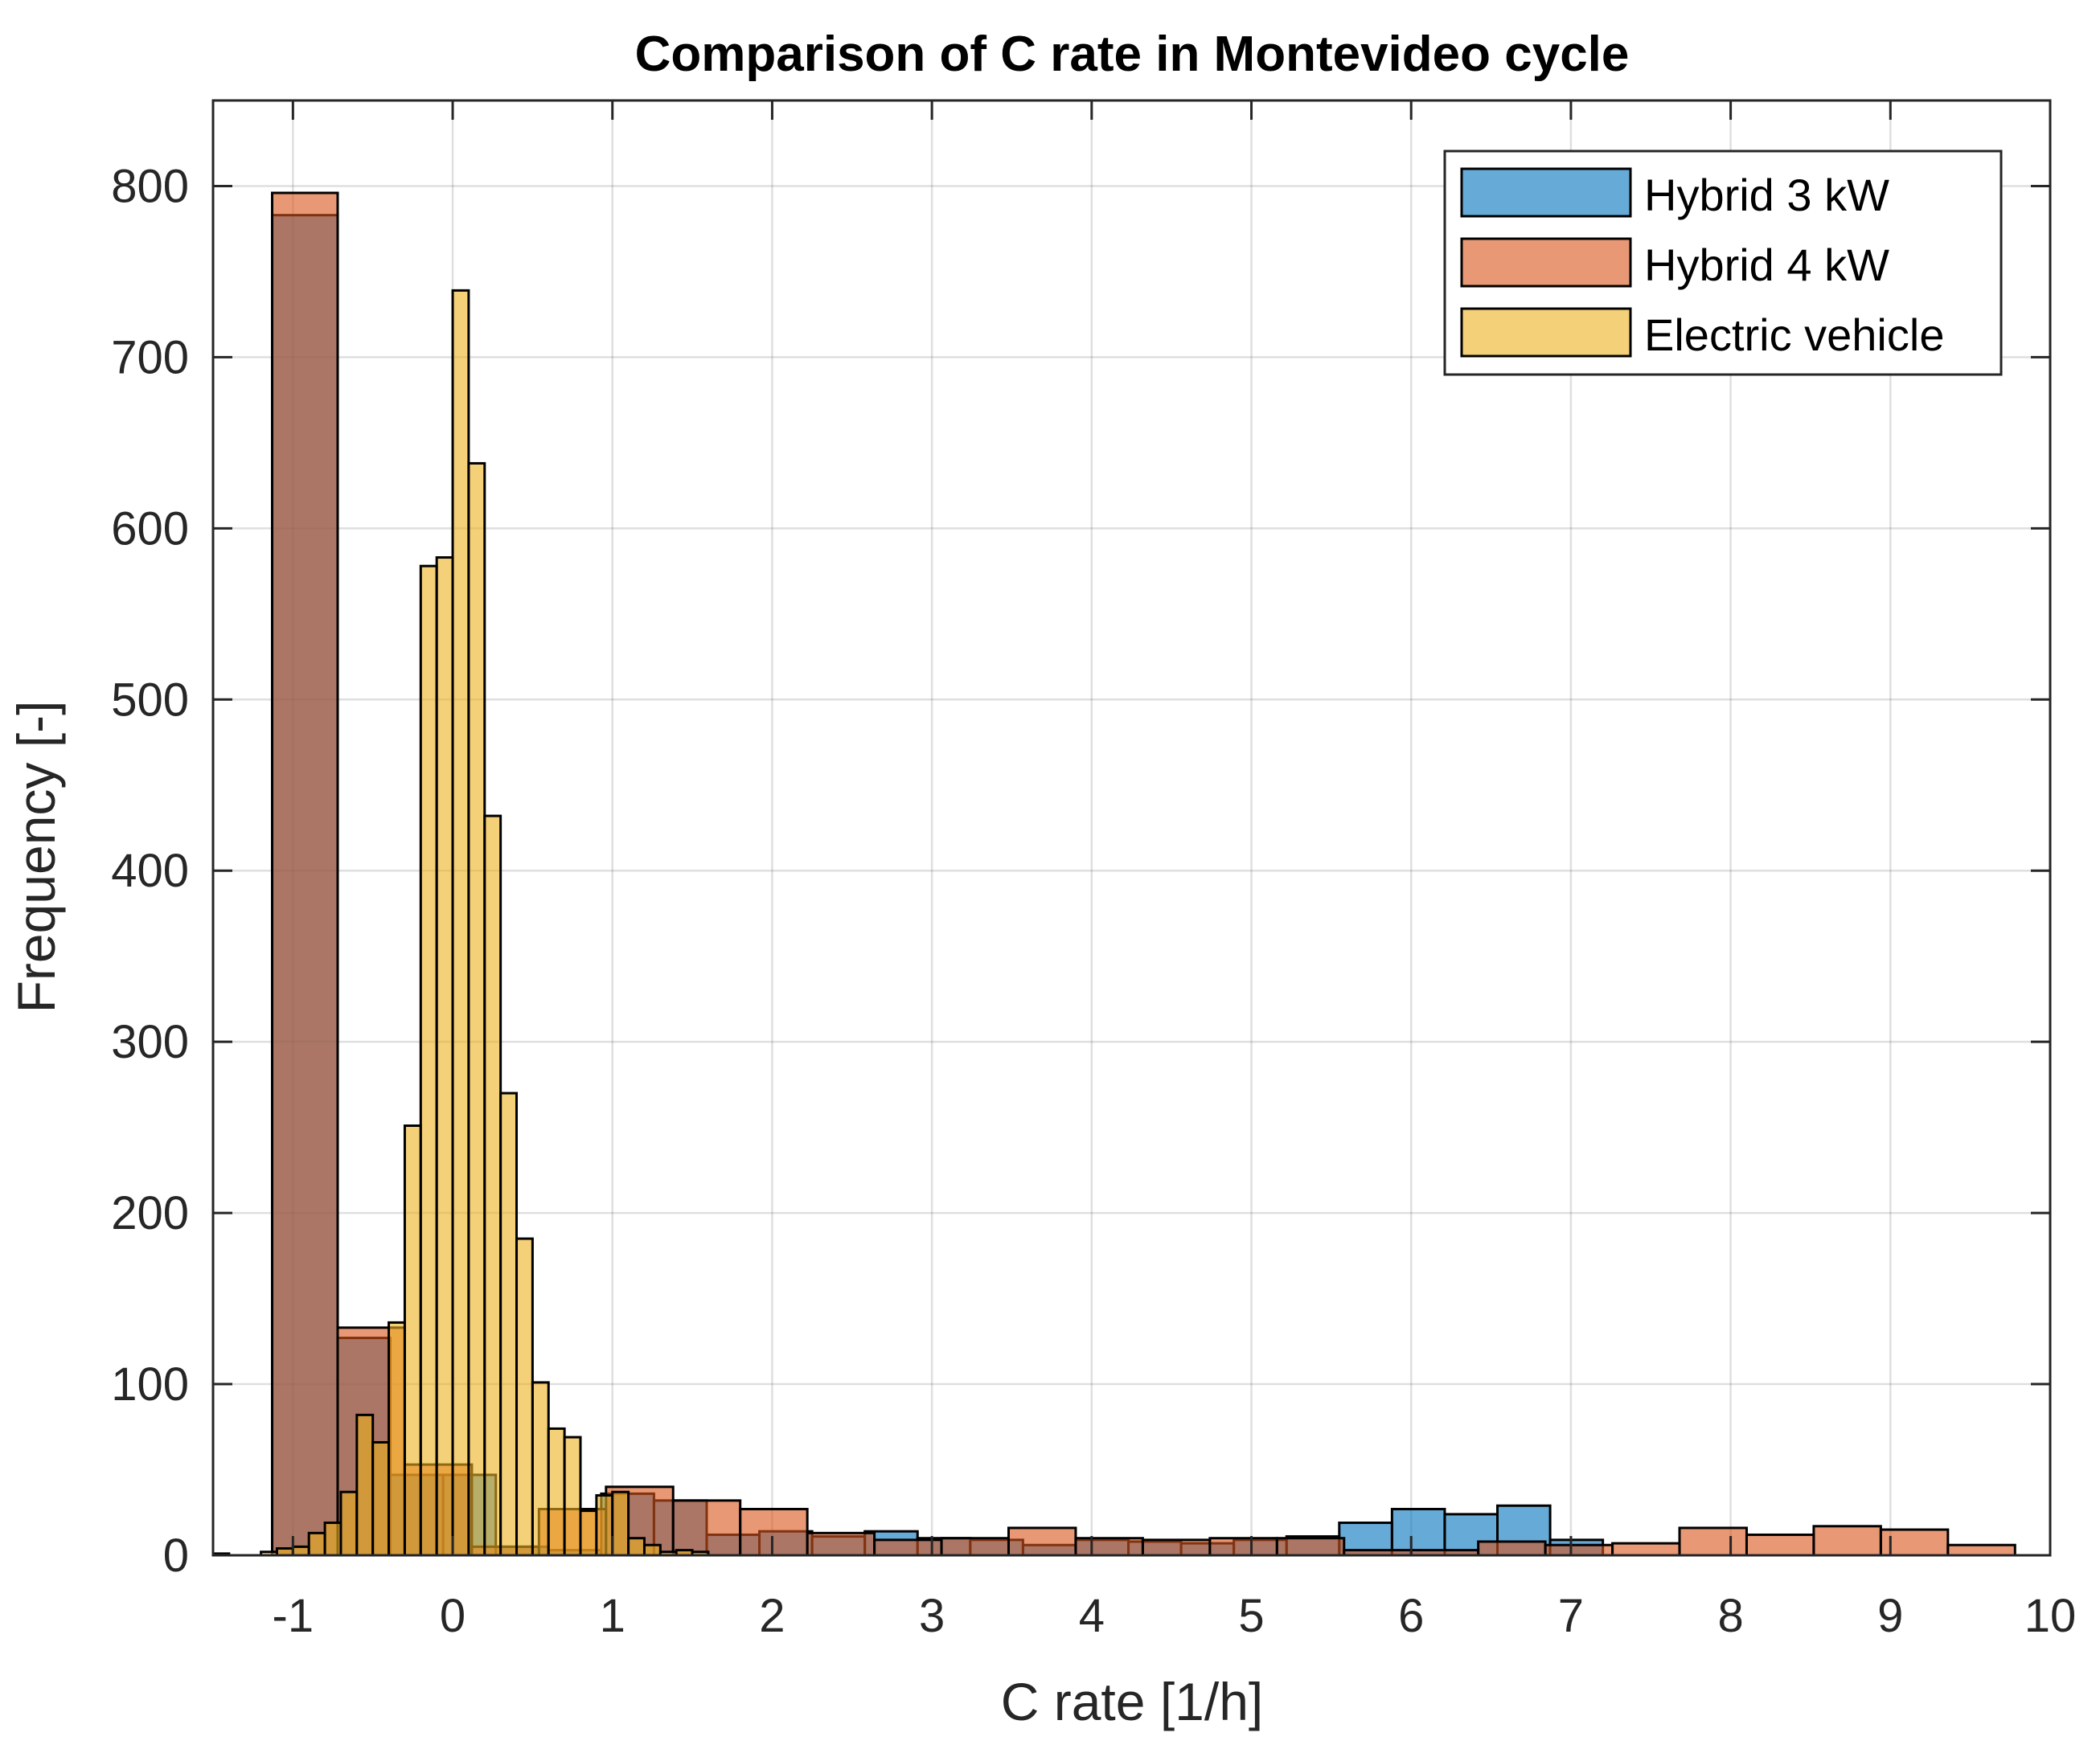 Image resolution: width=2100 pixels, height=1749 pixels. Describe the element at coordinates (1546, 332) in the screenshot. I see `legend-swatch-electric-vehicle` at that location.